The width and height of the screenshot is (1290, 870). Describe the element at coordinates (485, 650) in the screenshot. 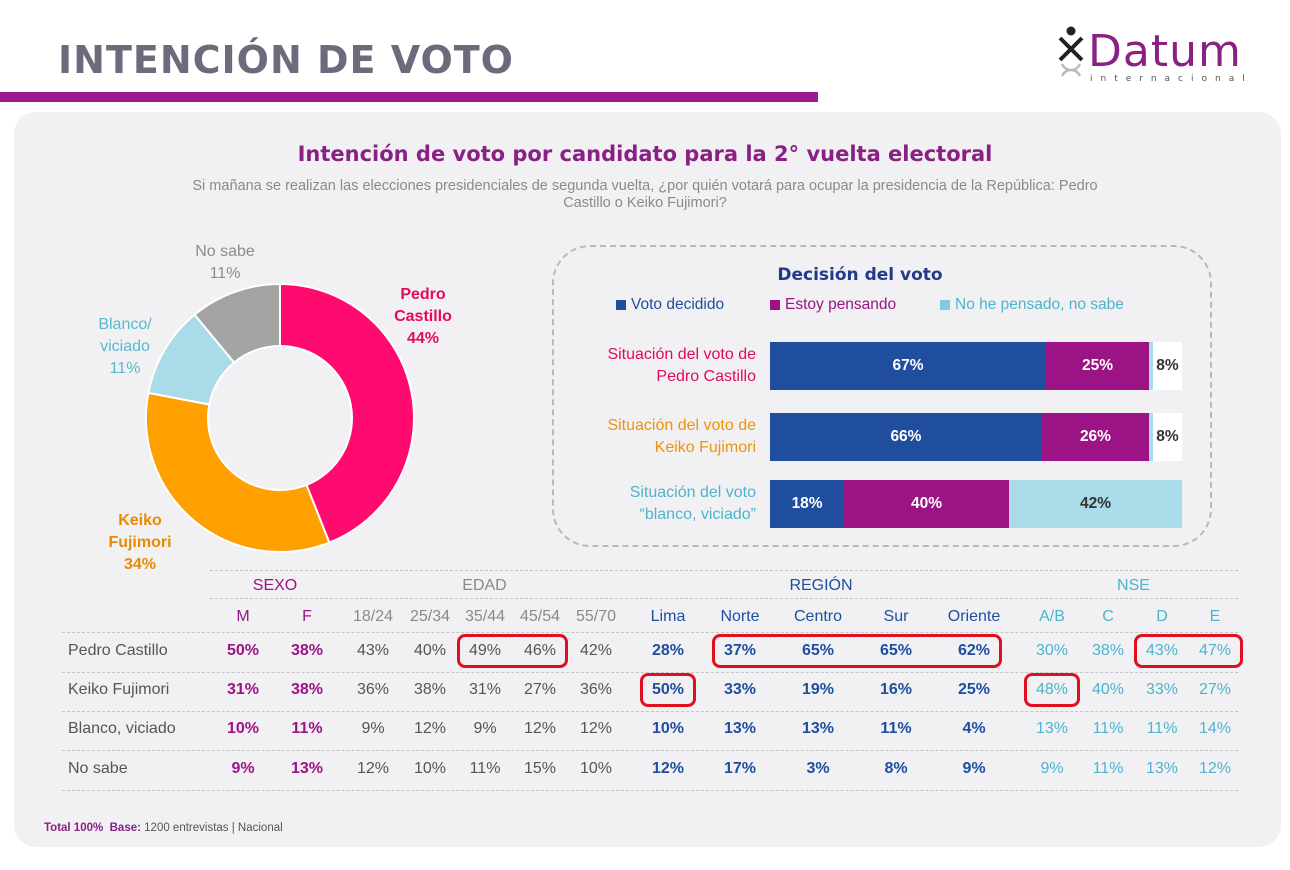

I see `table-cell: 49%` at that location.